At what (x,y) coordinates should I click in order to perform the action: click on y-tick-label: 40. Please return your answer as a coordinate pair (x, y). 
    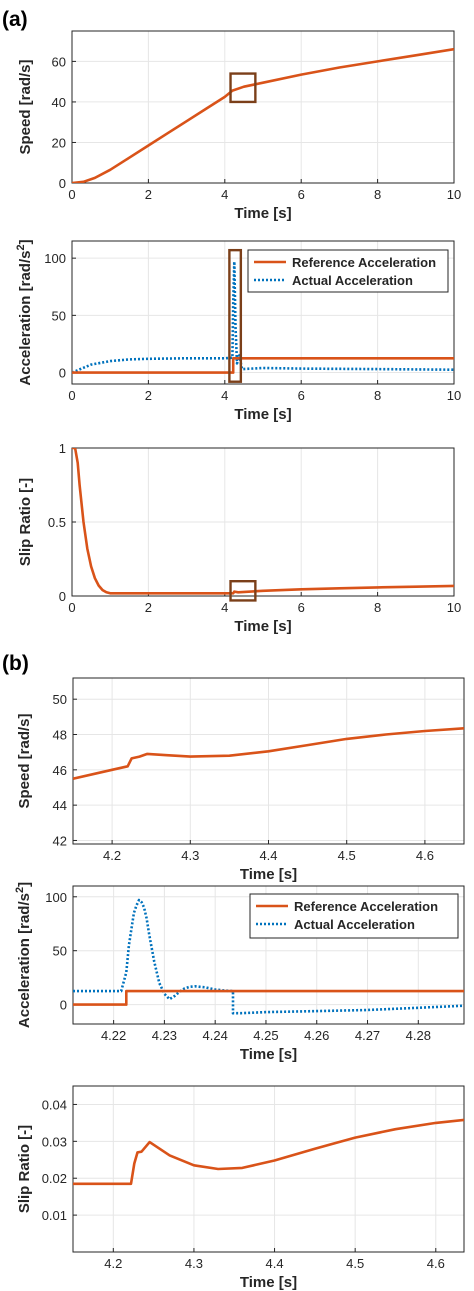
    Looking at the image, I should click on (59, 102).